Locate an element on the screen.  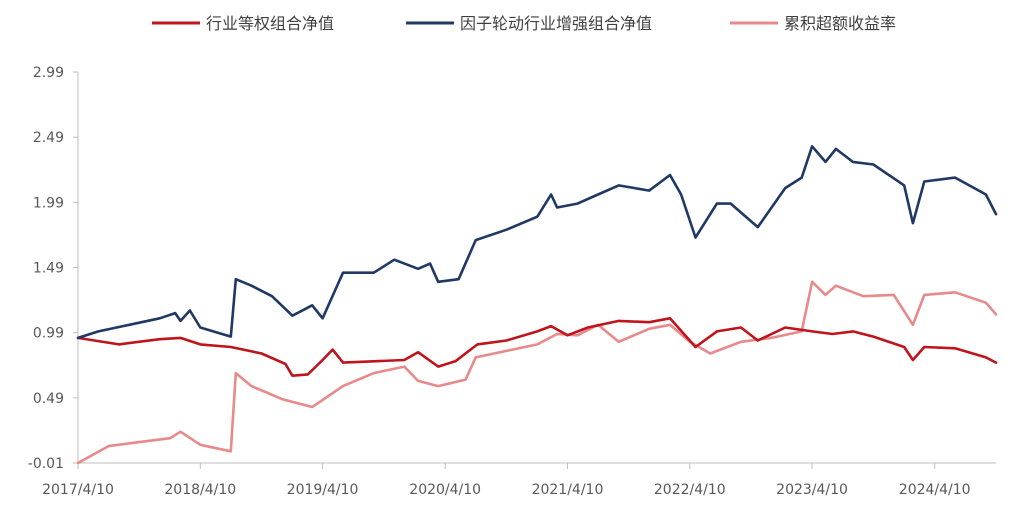
x-tick-label: 2022/4/10 is located at coordinates (690, 490).